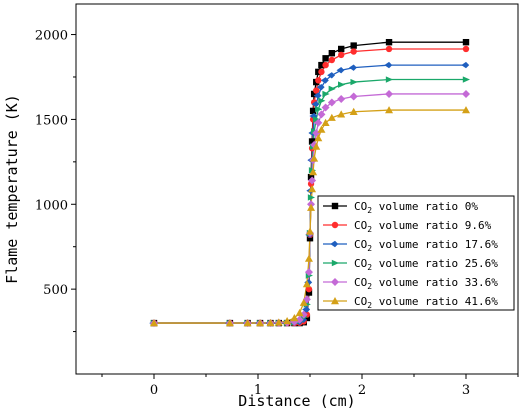 This screenshot has width=526, height=413. I want to click on legend-label-suffix: volume ratio 9.6%, so click(432, 225).